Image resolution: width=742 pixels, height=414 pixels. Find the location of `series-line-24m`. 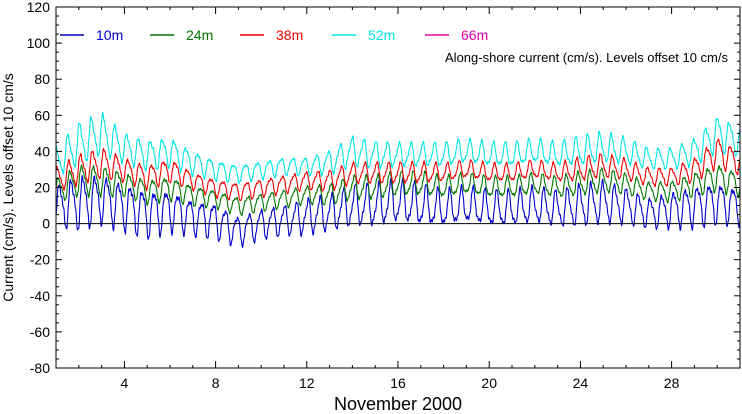

series-line-24m is located at coordinates (398, 190).